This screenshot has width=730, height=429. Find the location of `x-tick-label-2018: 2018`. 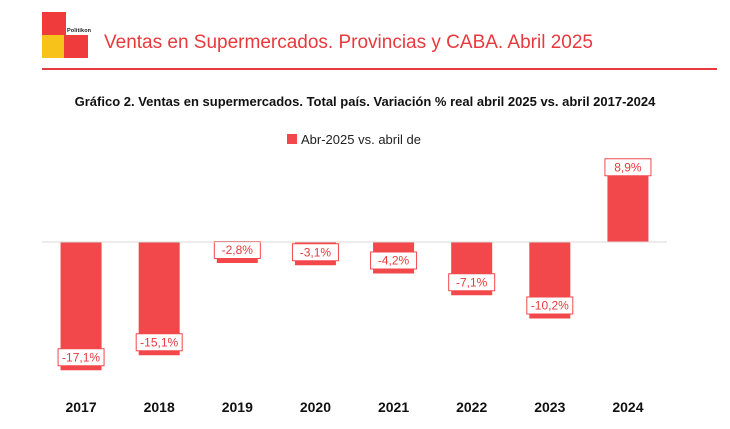

x-tick-label-2018: 2018 is located at coordinates (159, 407).